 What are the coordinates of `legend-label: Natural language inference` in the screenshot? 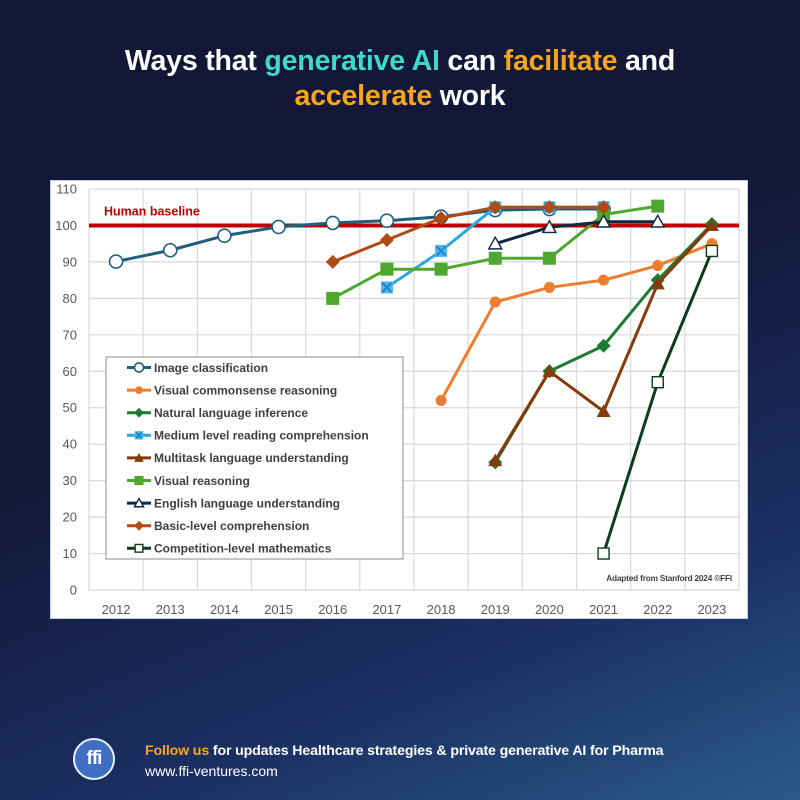 It's located at (231, 413).